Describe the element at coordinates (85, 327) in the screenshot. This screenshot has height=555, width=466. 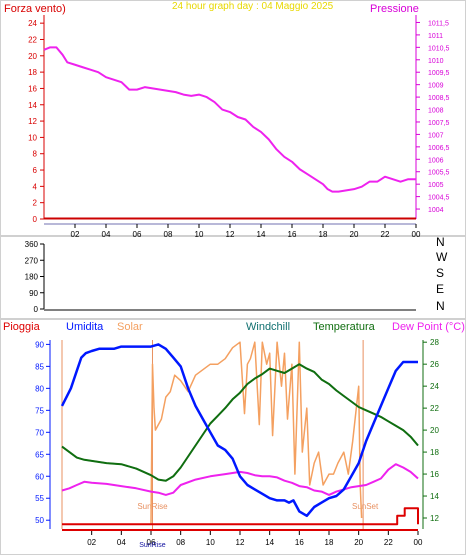
I see `legend-umidita: Umidita` at that location.